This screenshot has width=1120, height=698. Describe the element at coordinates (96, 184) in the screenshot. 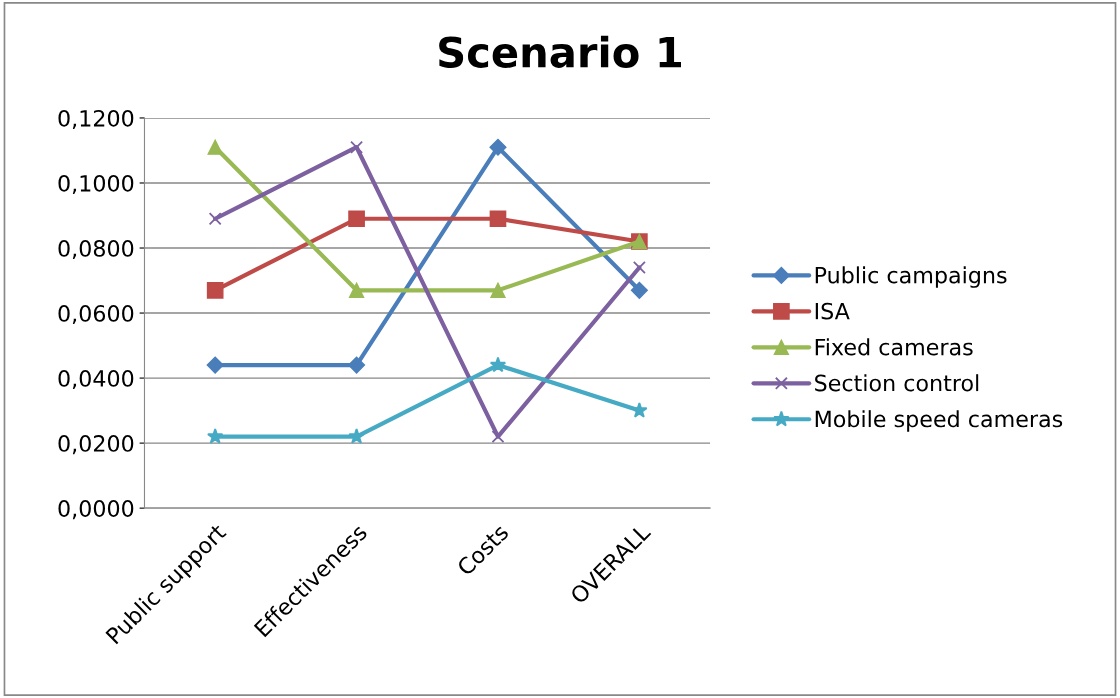

I see `y-tick-label: 0,1000` at that location.